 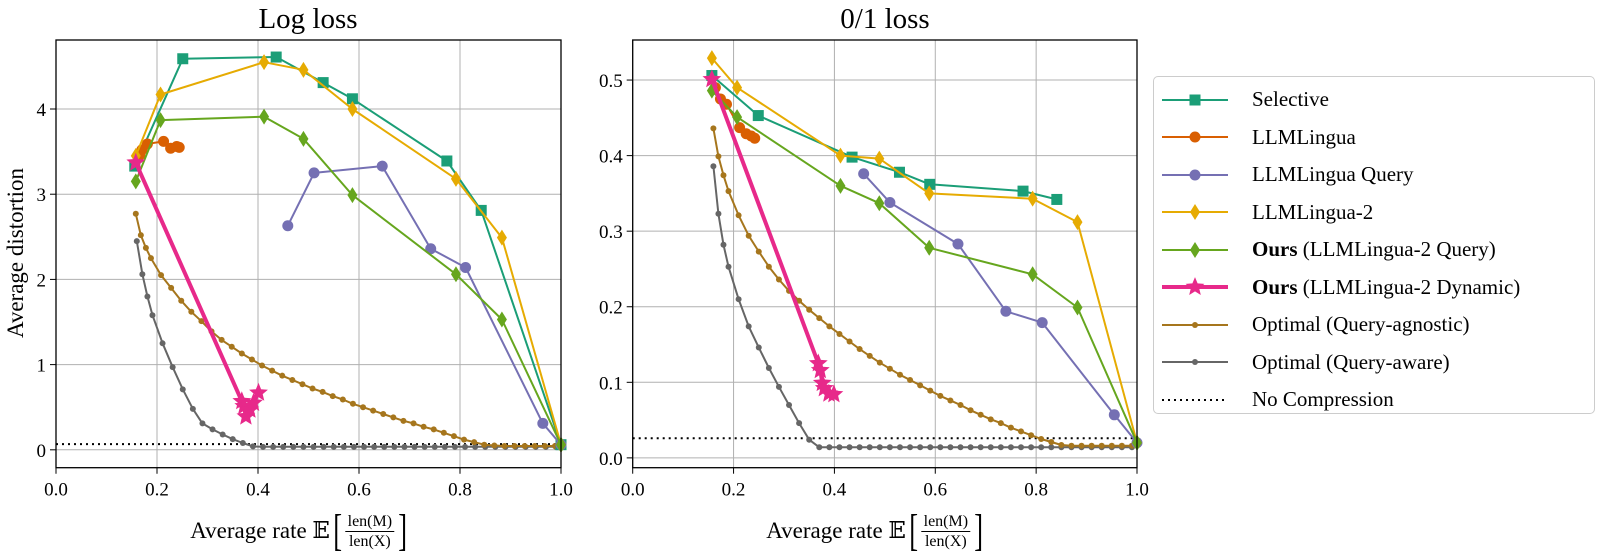 What do you see at coordinates (1374, 249) in the screenshot?
I see `legend-label: Ours (LLMLingua-2 Query)` at bounding box center [1374, 249].